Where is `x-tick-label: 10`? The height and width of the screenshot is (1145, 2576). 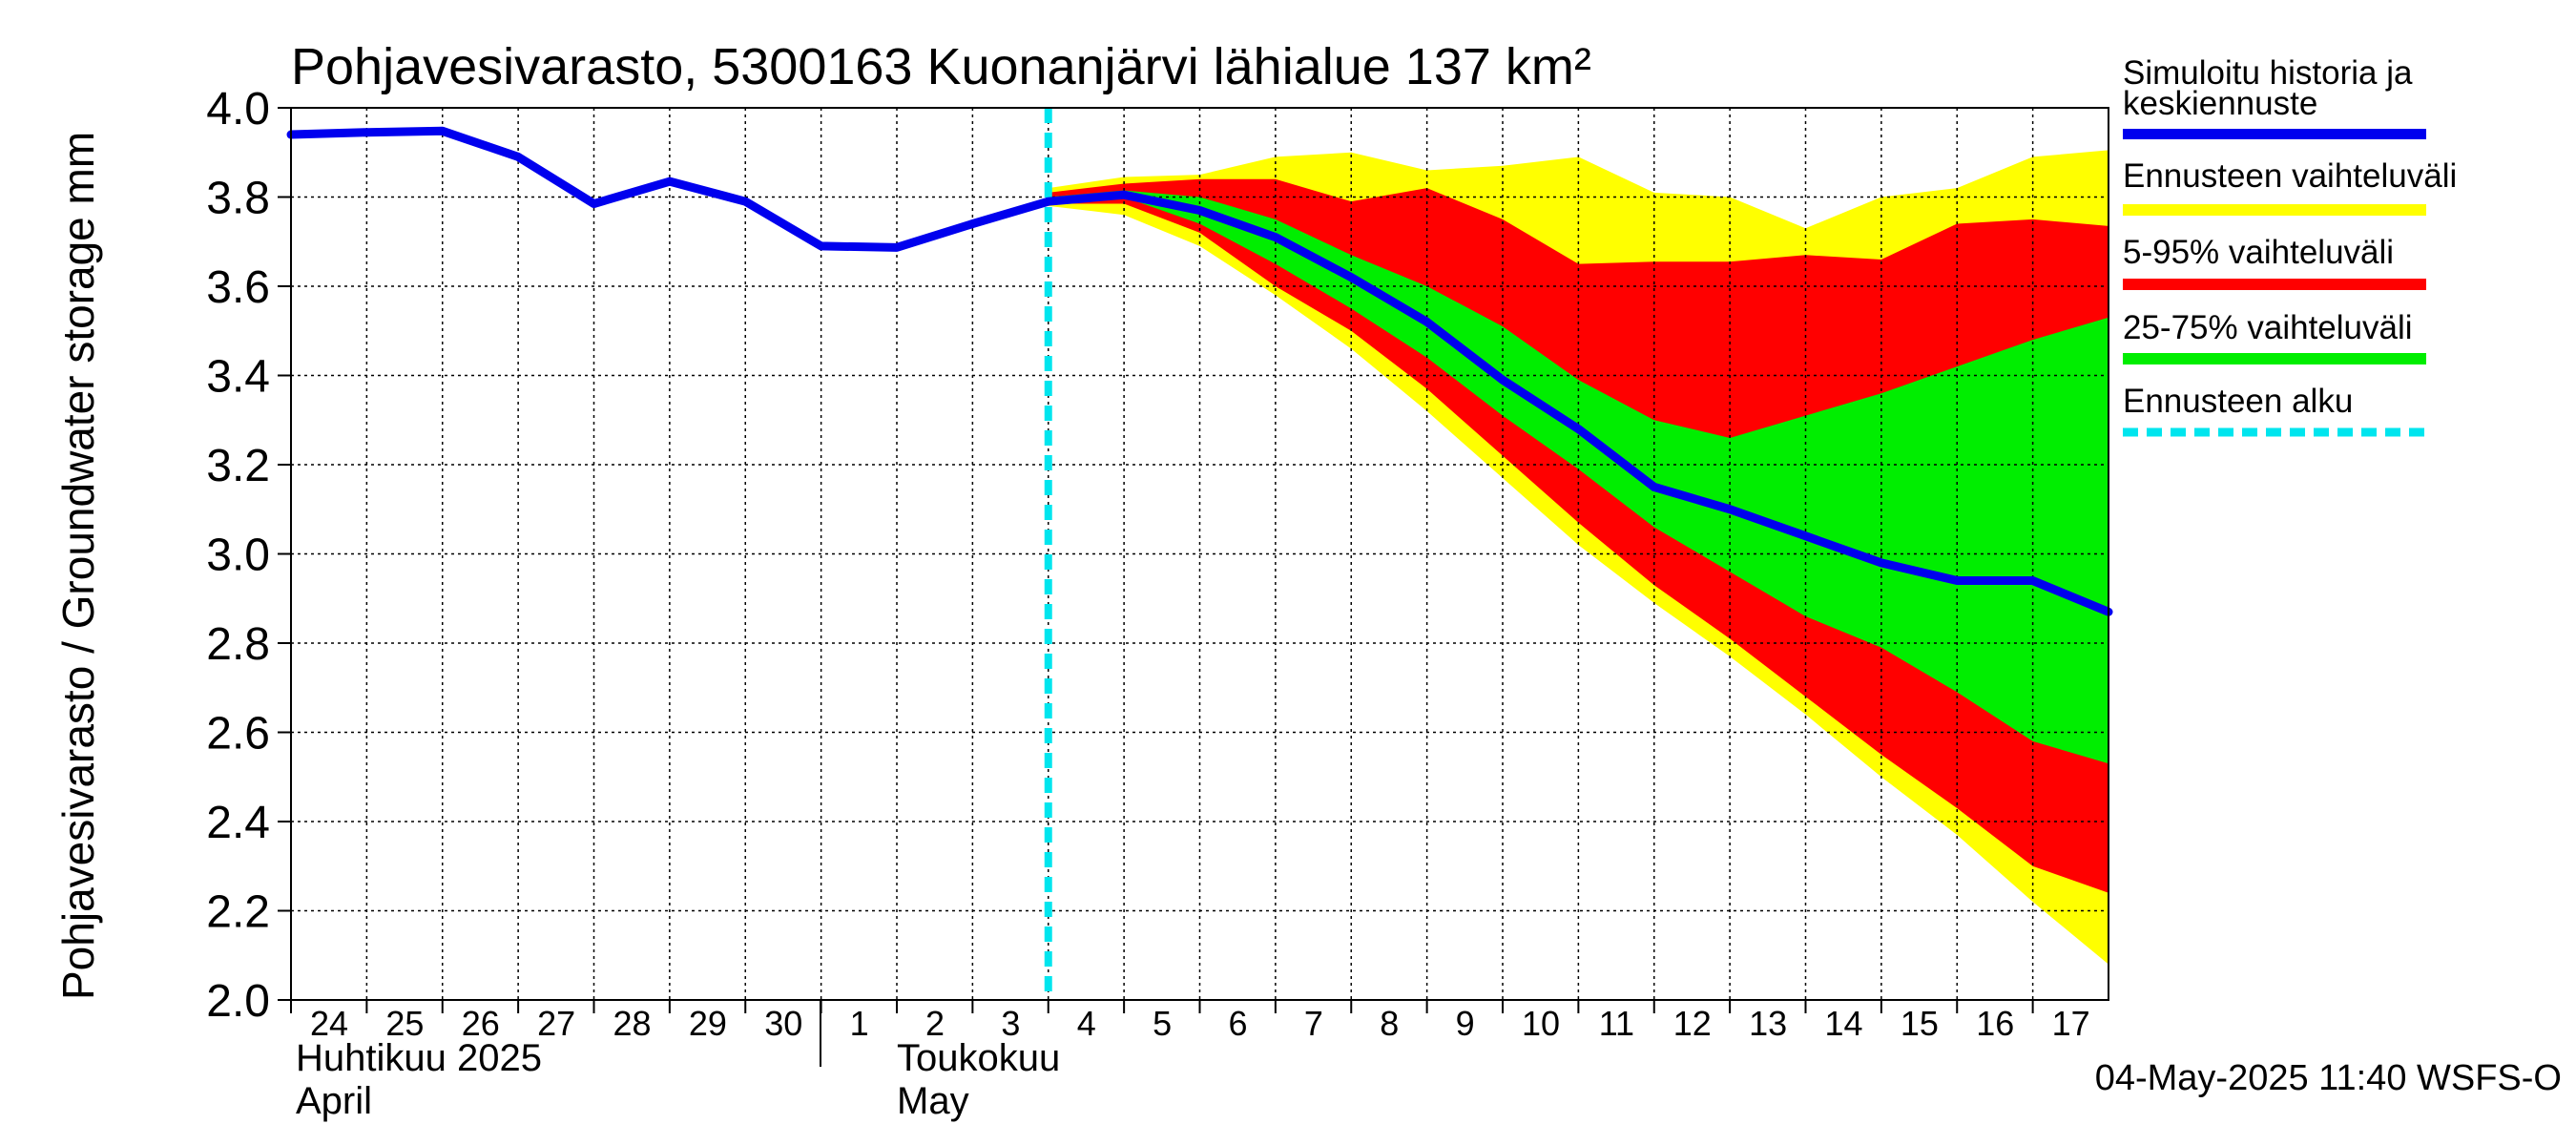 x-tick-label: 10 is located at coordinates (1541, 1023).